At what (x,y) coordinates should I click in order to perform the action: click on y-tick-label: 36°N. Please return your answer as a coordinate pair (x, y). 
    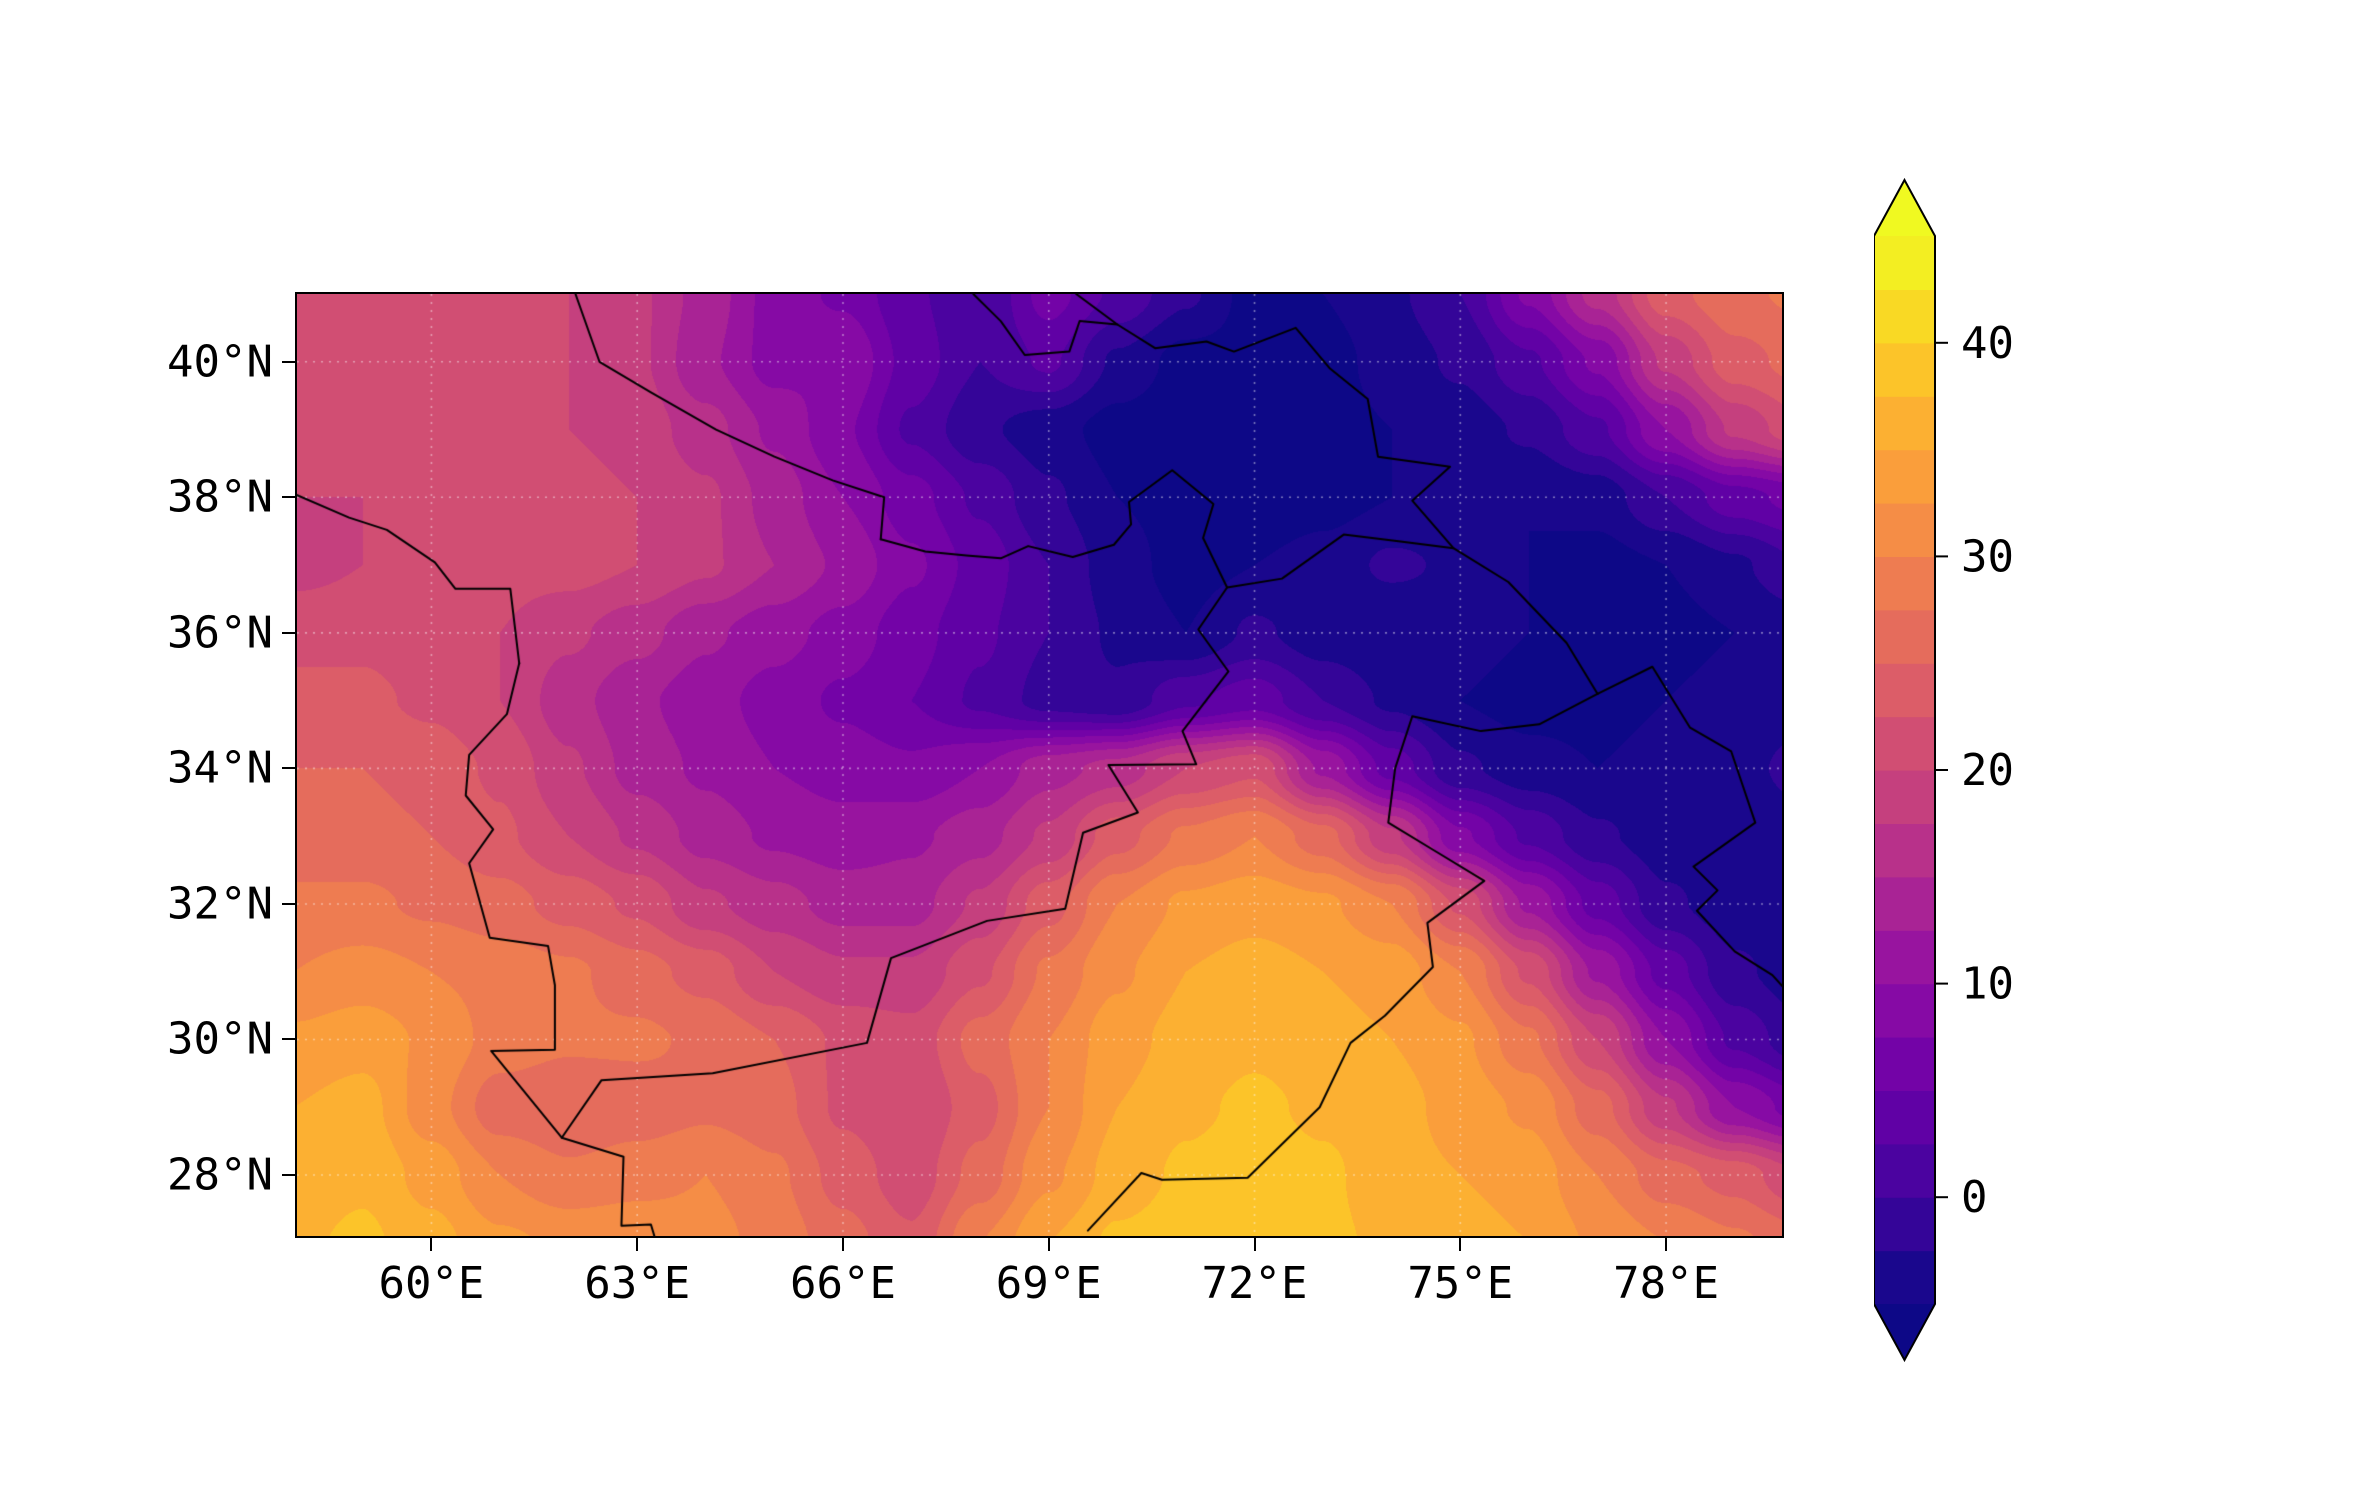
    Looking at the image, I should click on (220, 633).